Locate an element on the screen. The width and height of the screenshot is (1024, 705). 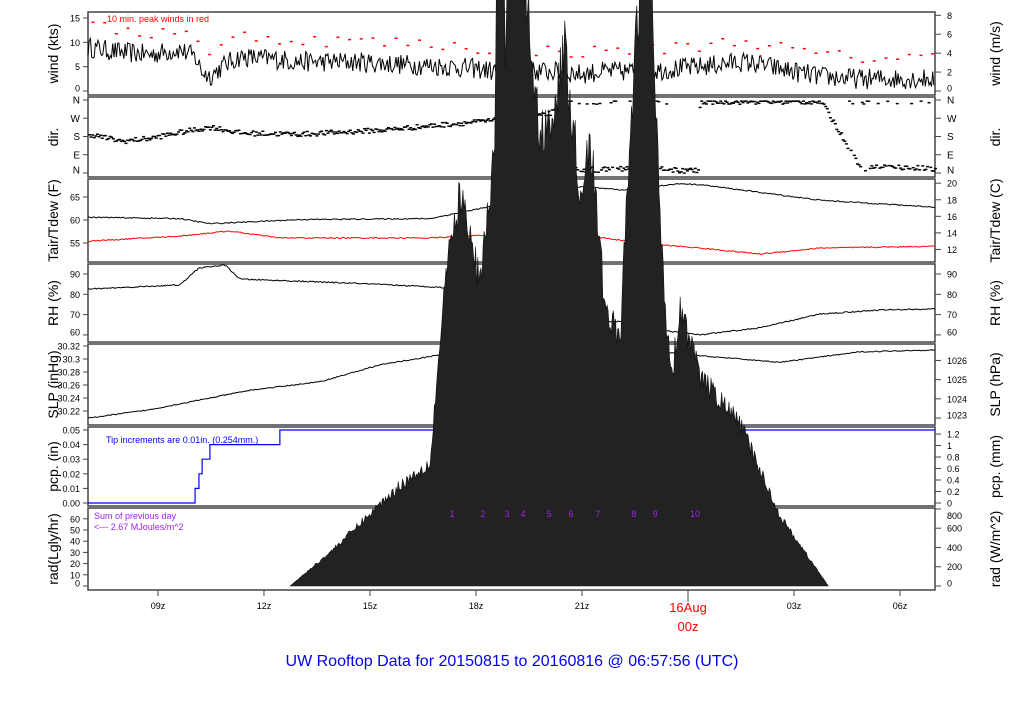
dir-y-label: dir. is located at coordinates (53, 137).